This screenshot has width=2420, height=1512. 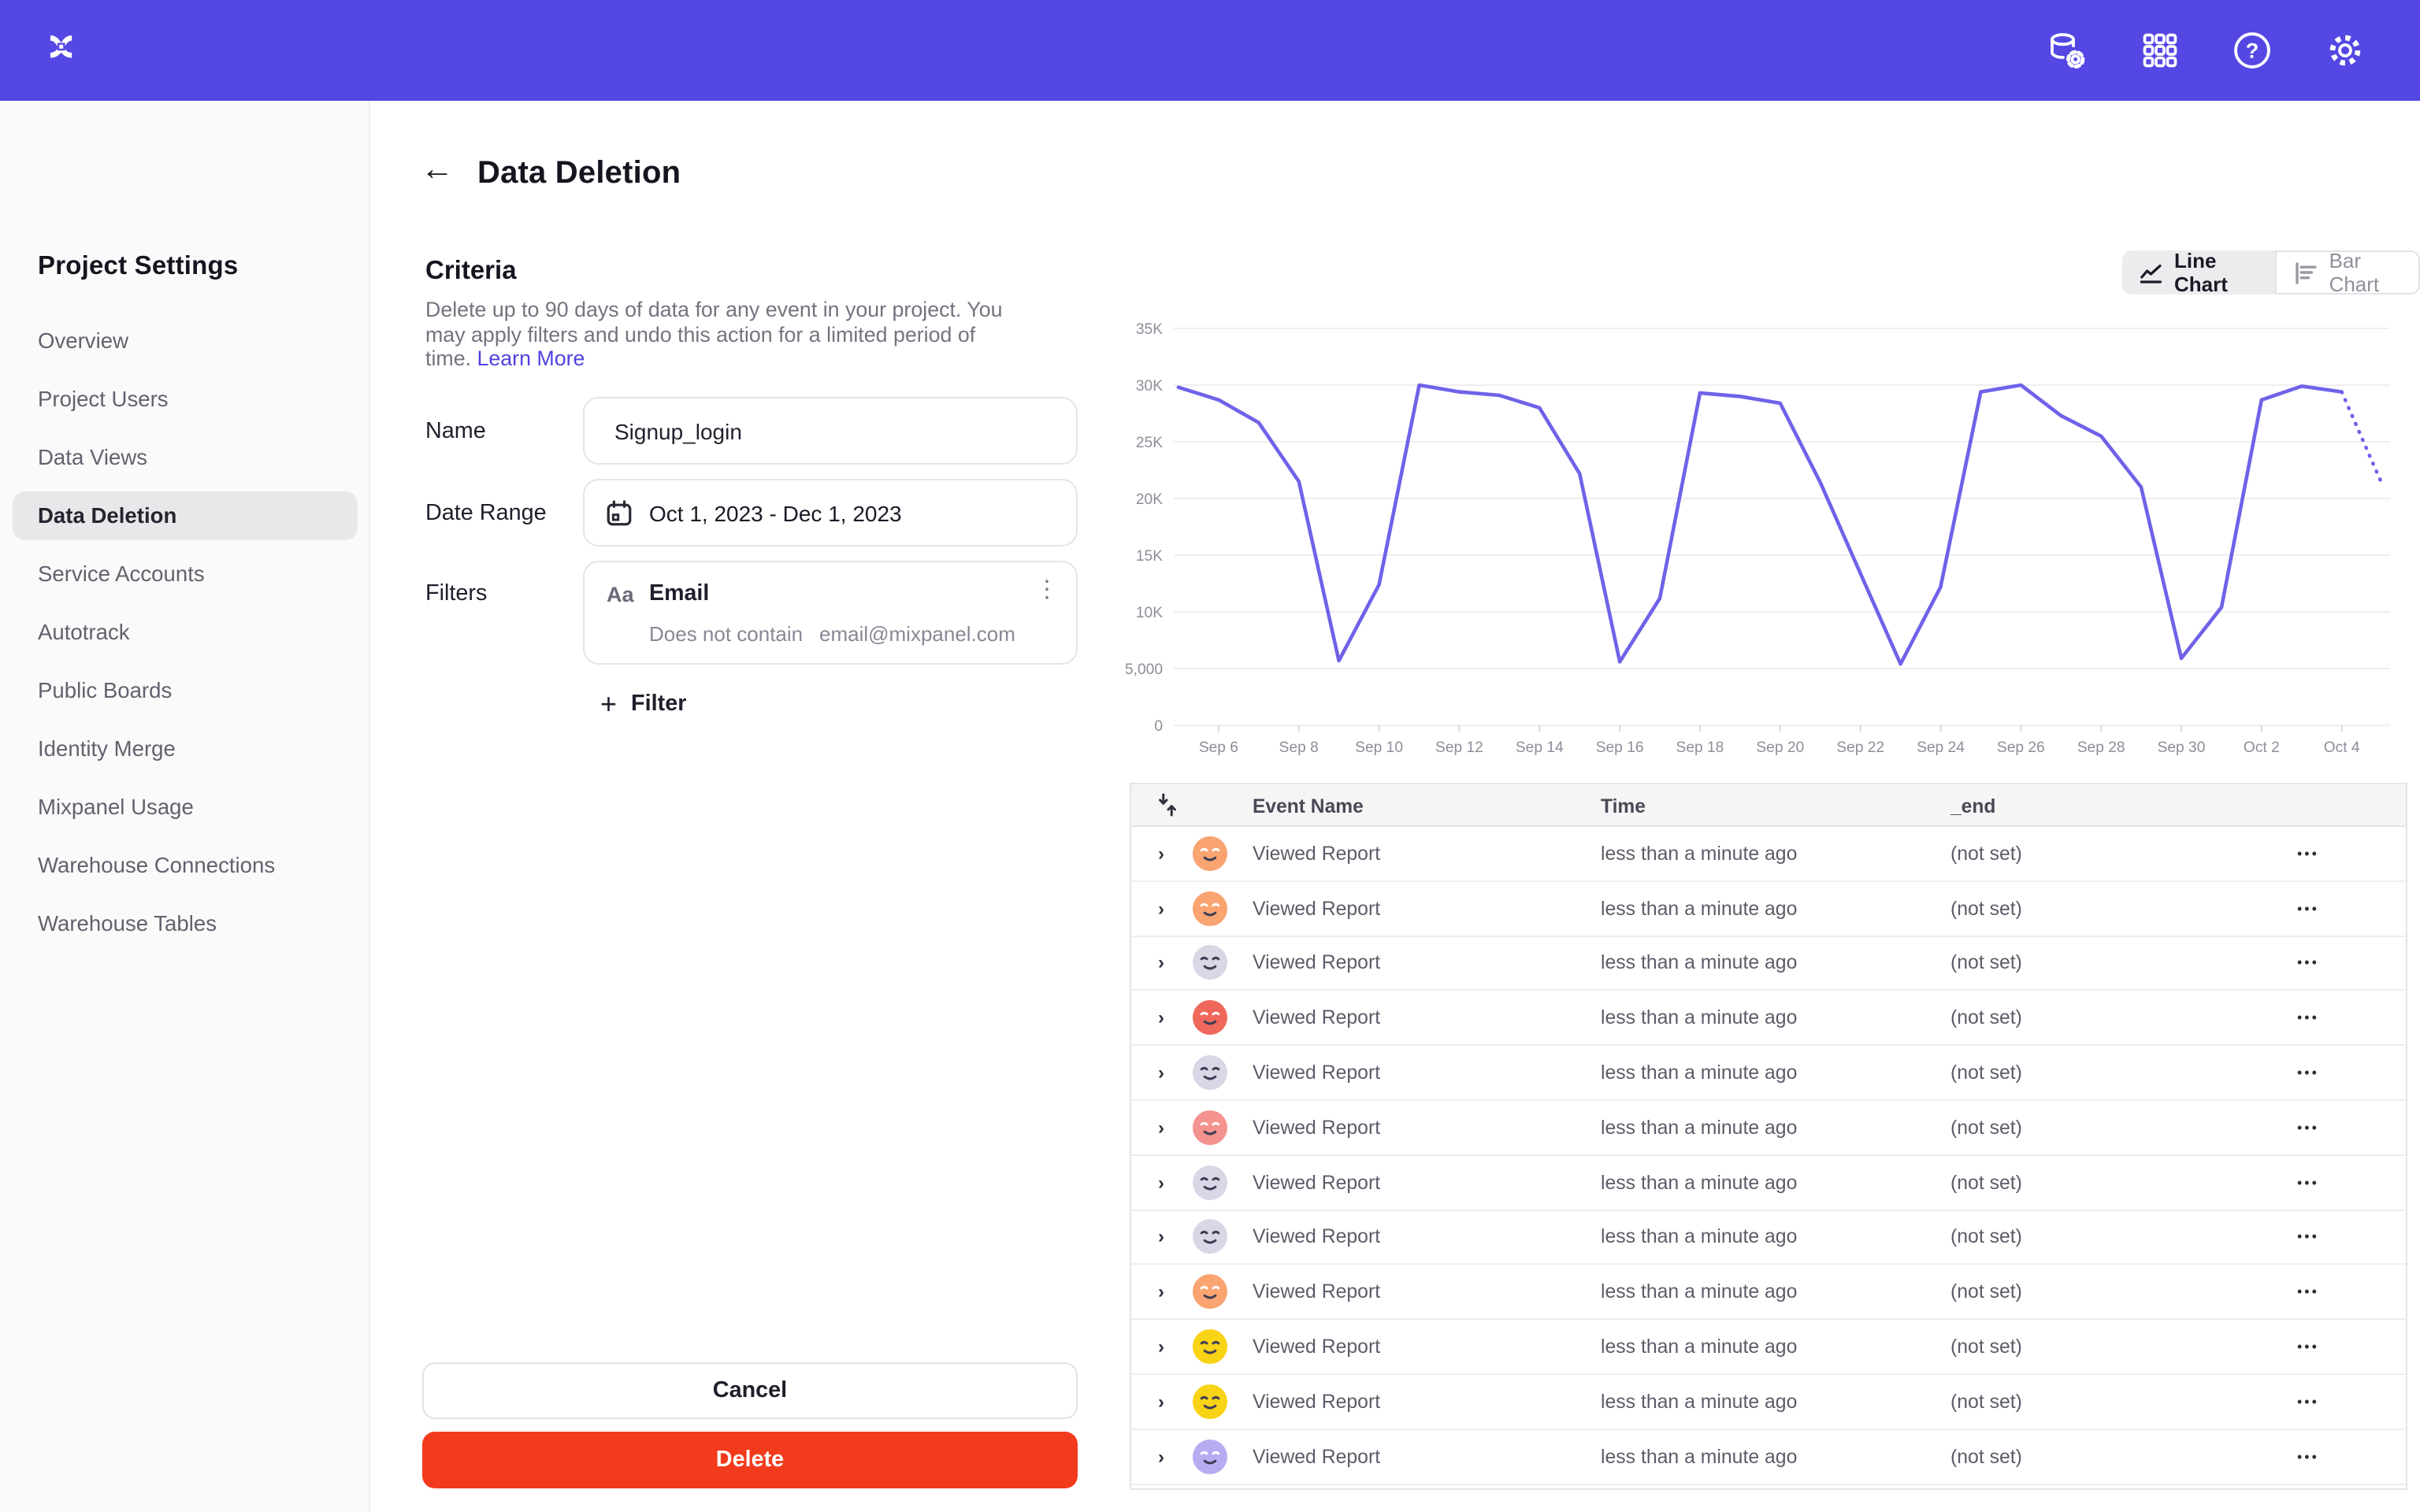 I want to click on help-icon: ?, so click(x=2252, y=50).